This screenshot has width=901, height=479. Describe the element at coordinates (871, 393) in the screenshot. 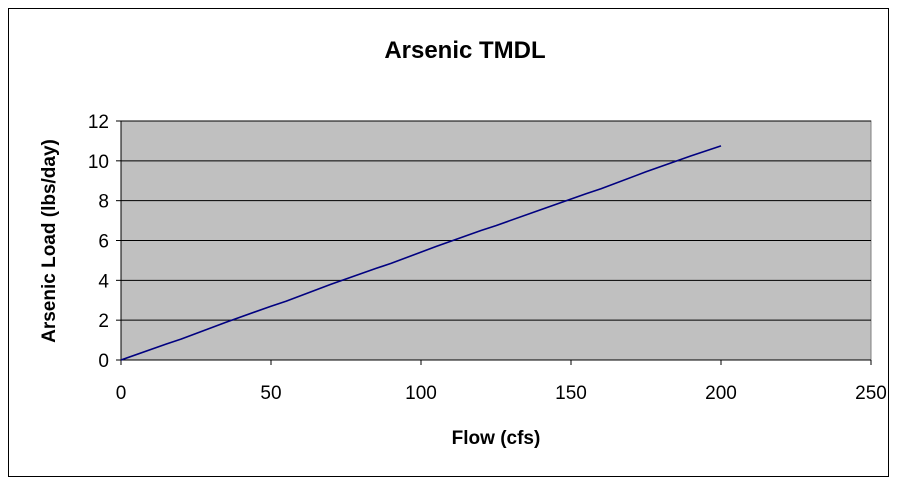

I see `x-tick-label: 250` at that location.